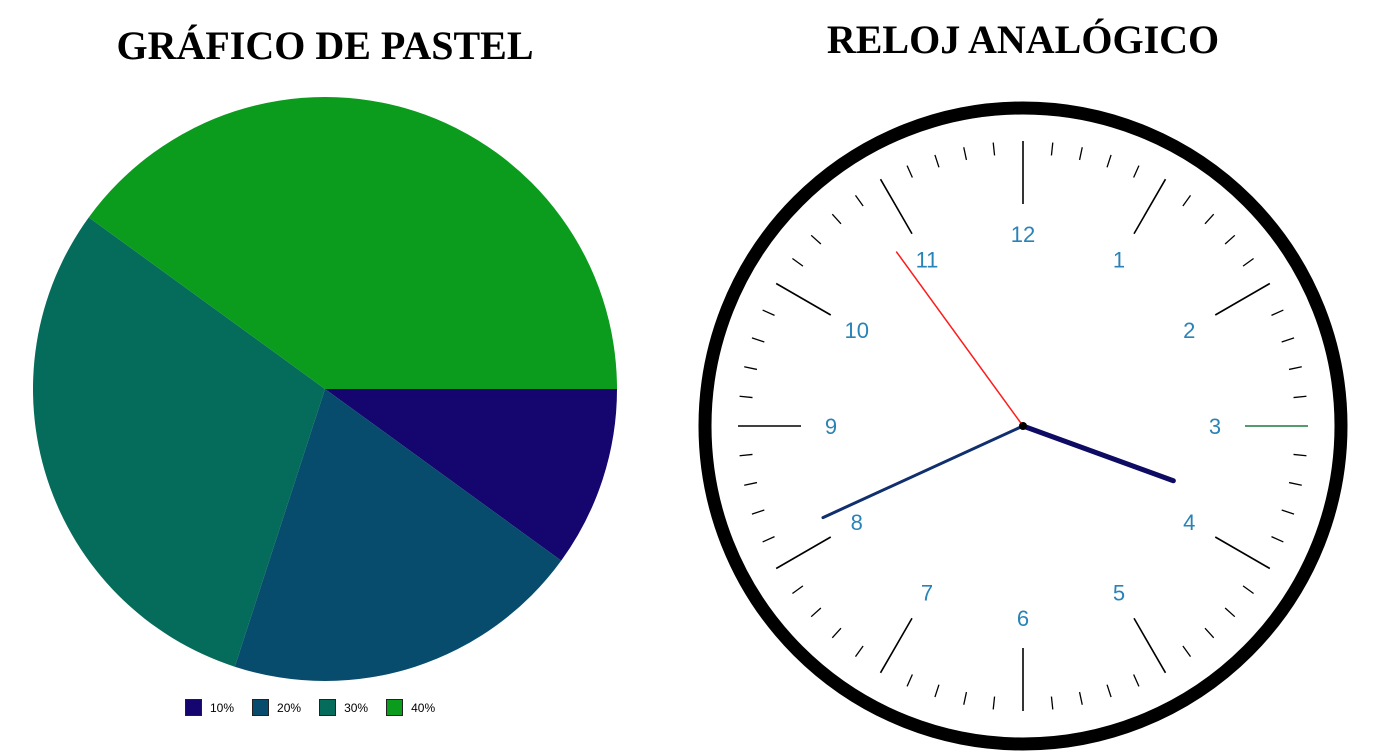 This screenshot has height=755, width=1388. I want to click on clock-title: RELOJ ANALÓGICO, so click(1023, 39).